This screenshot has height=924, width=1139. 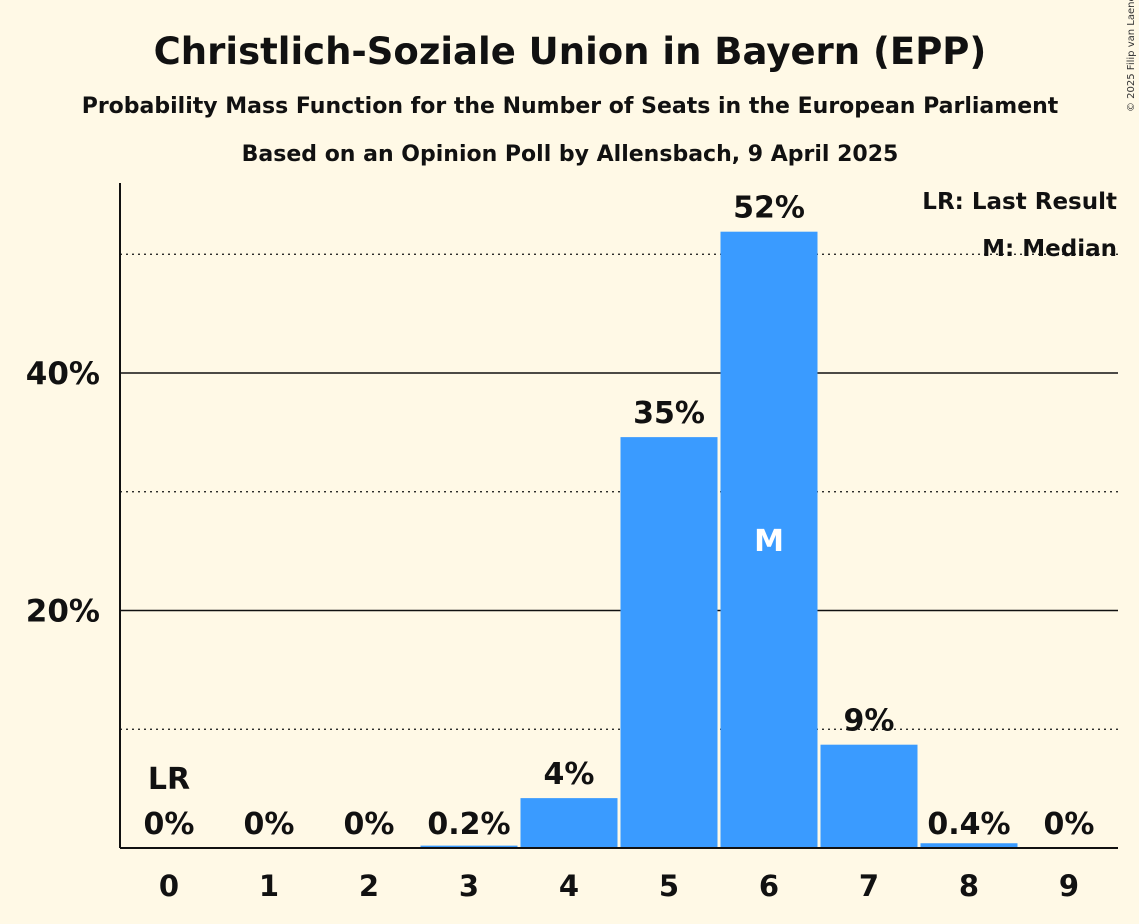 What do you see at coordinates (1131, 56) in the screenshot?
I see `copyright-text: © 2025 Filip van Laenen` at bounding box center [1131, 56].